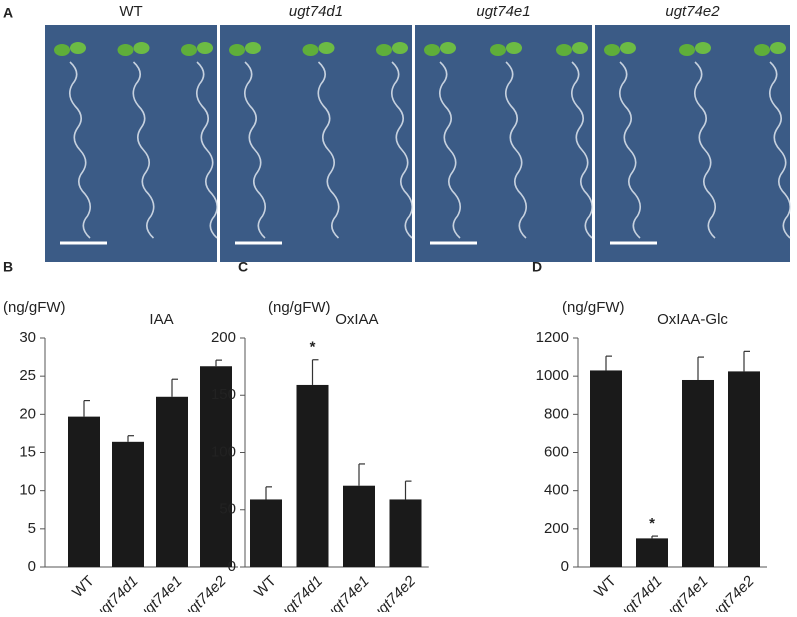  I want to click on y-tick-label: 10, so click(27, 490).